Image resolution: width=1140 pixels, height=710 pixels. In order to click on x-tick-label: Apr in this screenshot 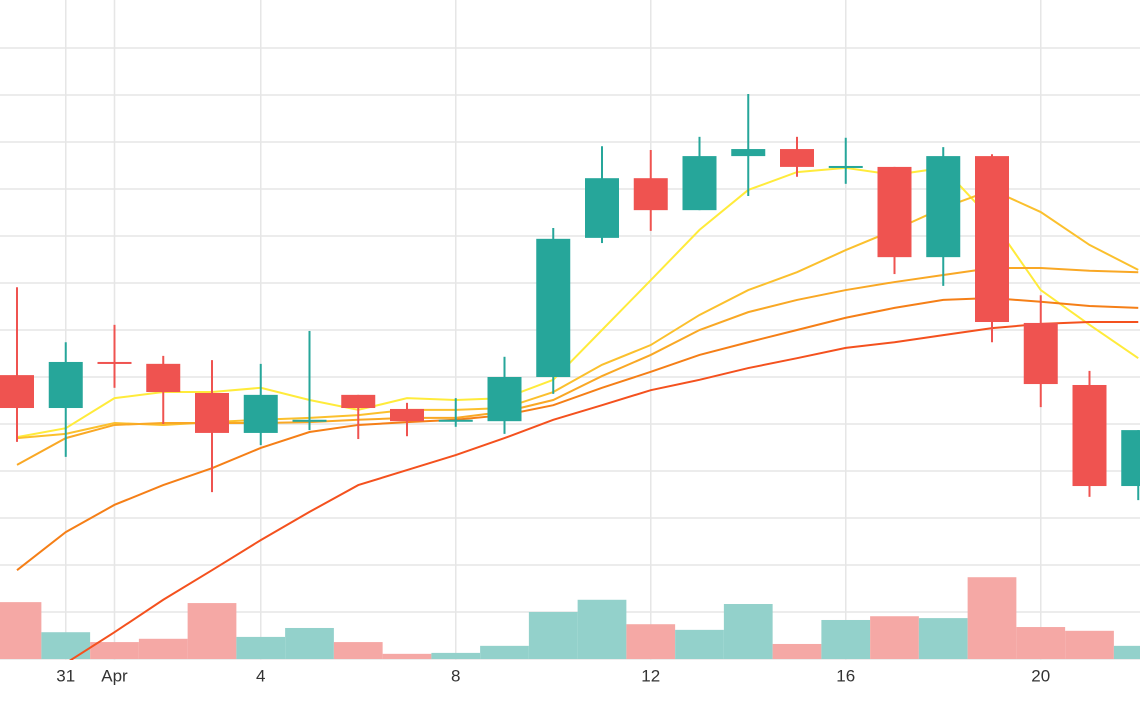, I will do `click(114, 675)`.